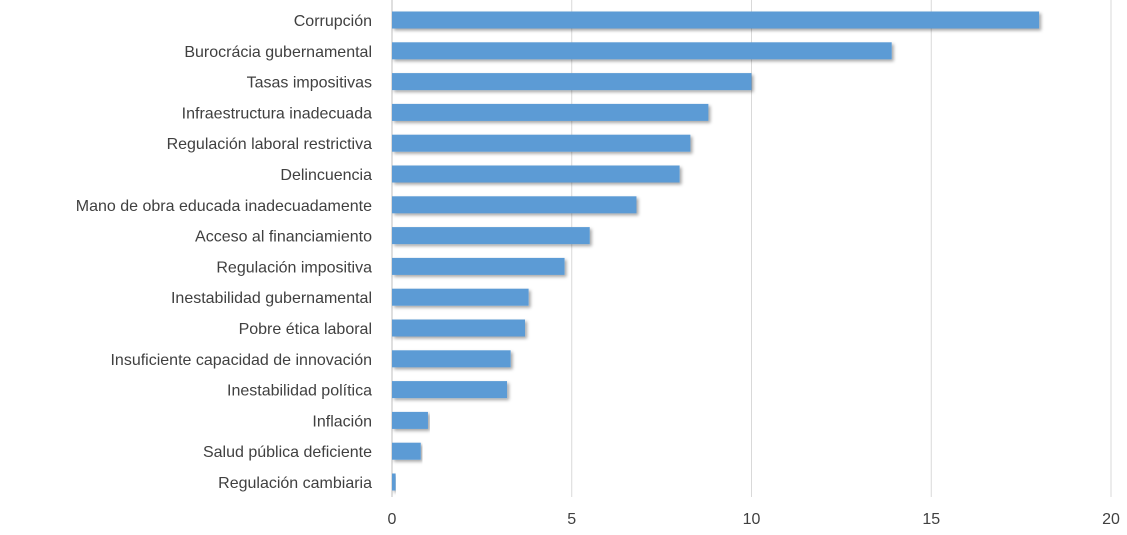 Image resolution: width=1127 pixels, height=535 pixels. I want to click on category-label: Inestabilidad gubernamental, so click(271, 298).